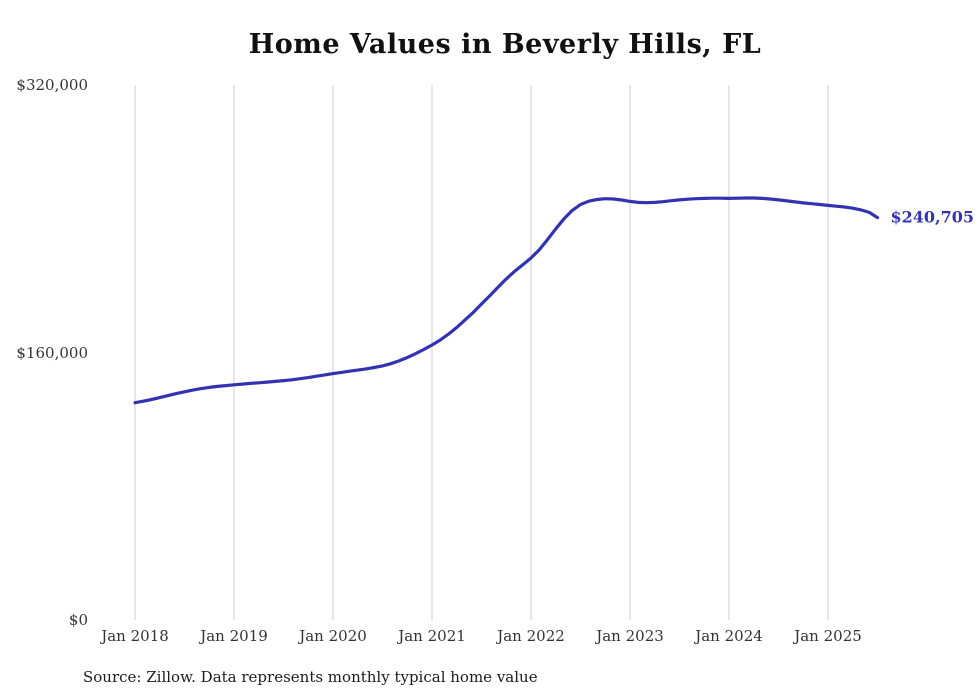  I want to click on x-tick-label: Jan 2021, so click(432, 636).